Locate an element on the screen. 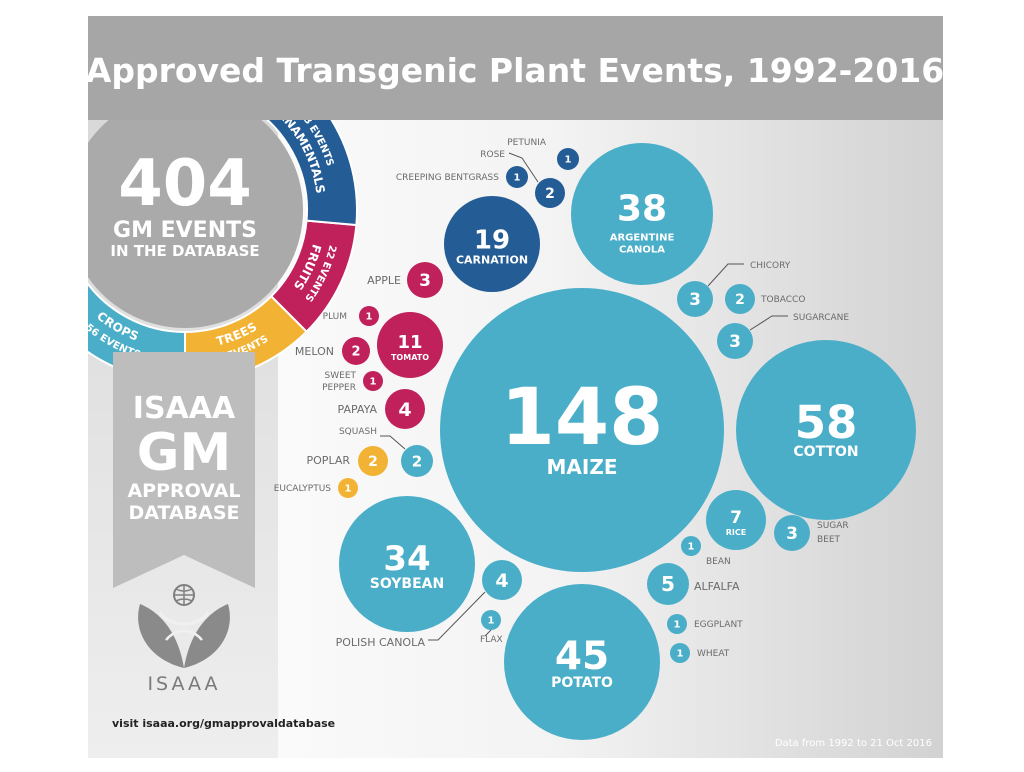 Image resolution: width=1024 pixels, height=772 pixels. bubble-value-squash: 2 is located at coordinates (417, 461).